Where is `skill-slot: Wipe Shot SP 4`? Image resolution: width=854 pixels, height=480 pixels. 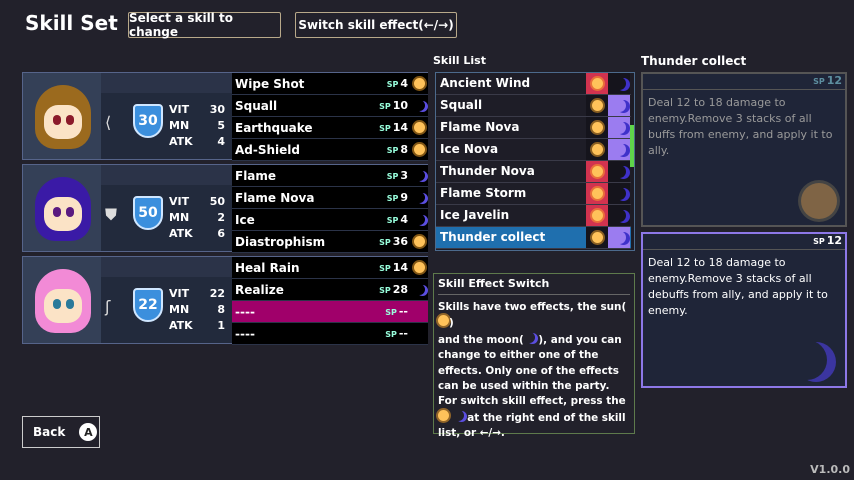
skill-slot: Wipe Shot SP 4 is located at coordinates (330, 84).